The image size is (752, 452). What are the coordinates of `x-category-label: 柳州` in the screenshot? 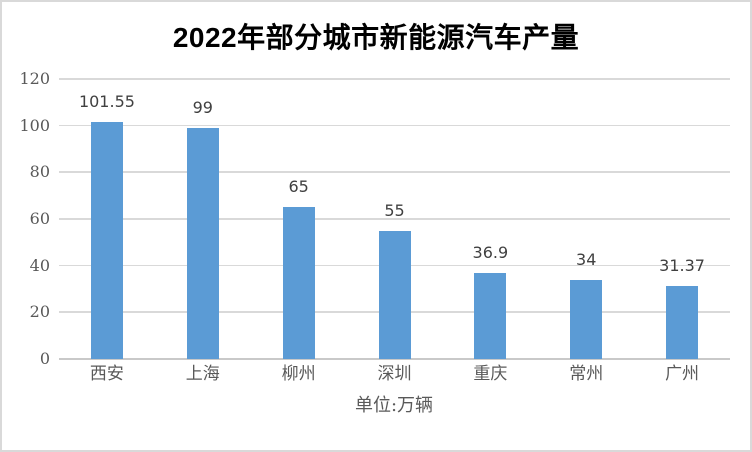 It's located at (298, 374).